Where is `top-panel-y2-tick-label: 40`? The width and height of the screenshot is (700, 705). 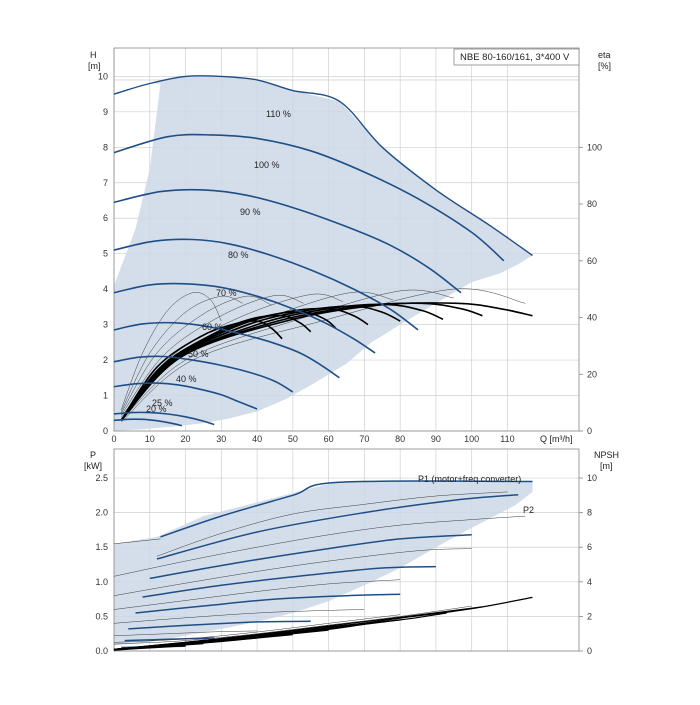 top-panel-y2-tick-label: 40 is located at coordinates (592, 318).